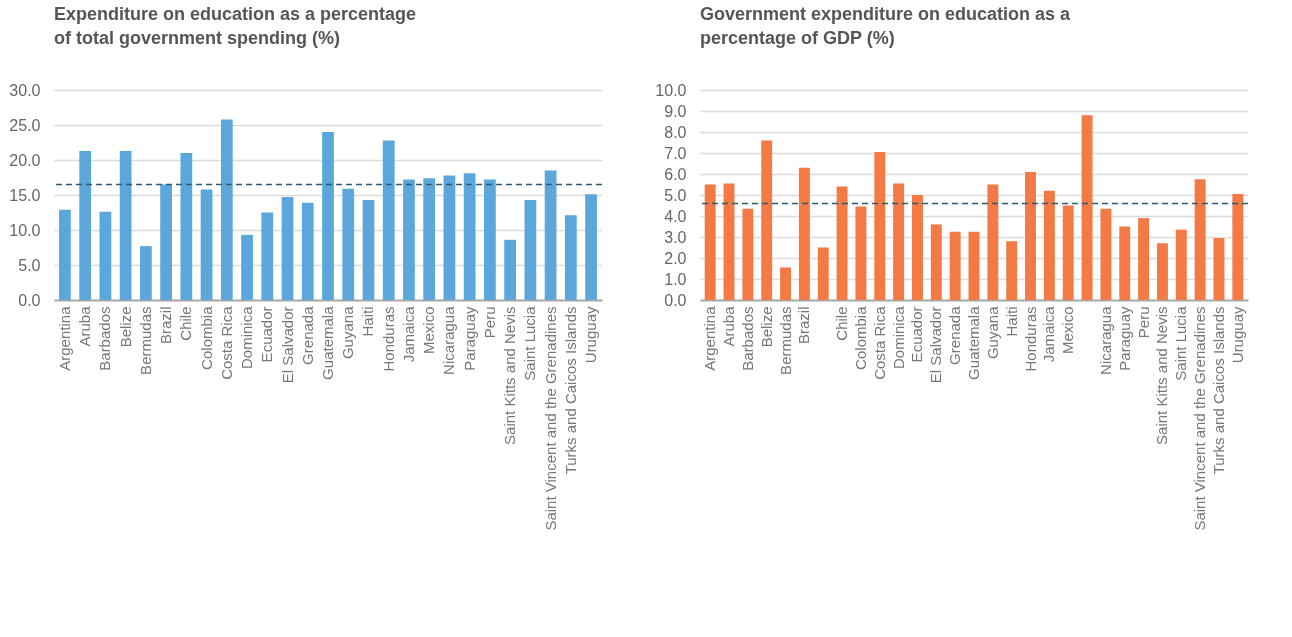  I want to click on x-tick-label: Paraguay, so click(469, 338).